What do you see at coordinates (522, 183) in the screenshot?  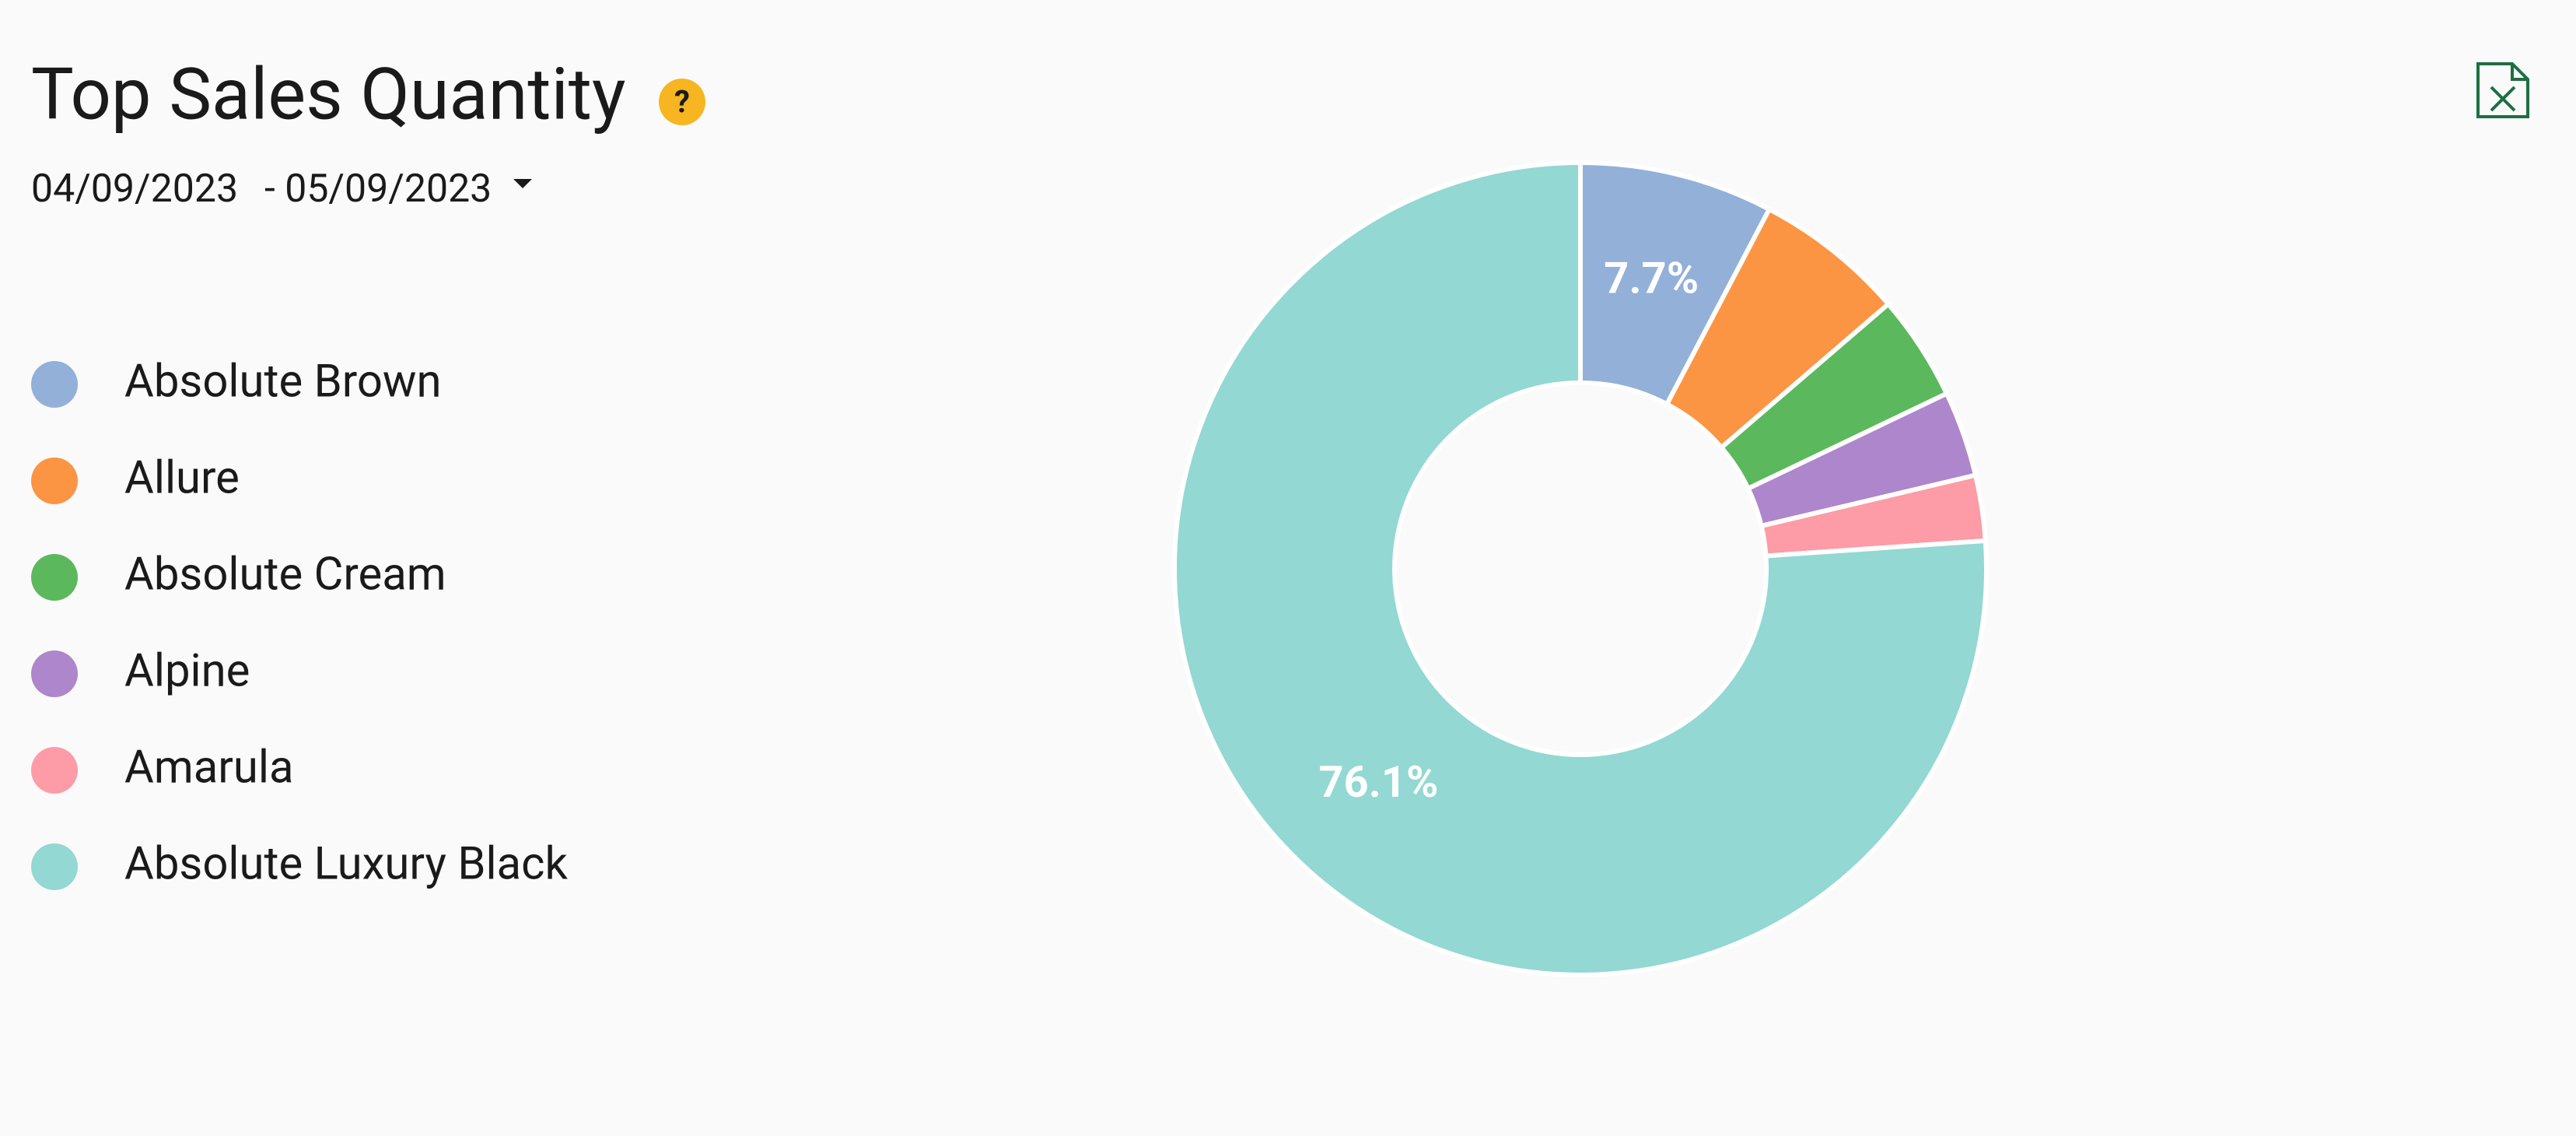 I see `dropdown-arrow` at bounding box center [522, 183].